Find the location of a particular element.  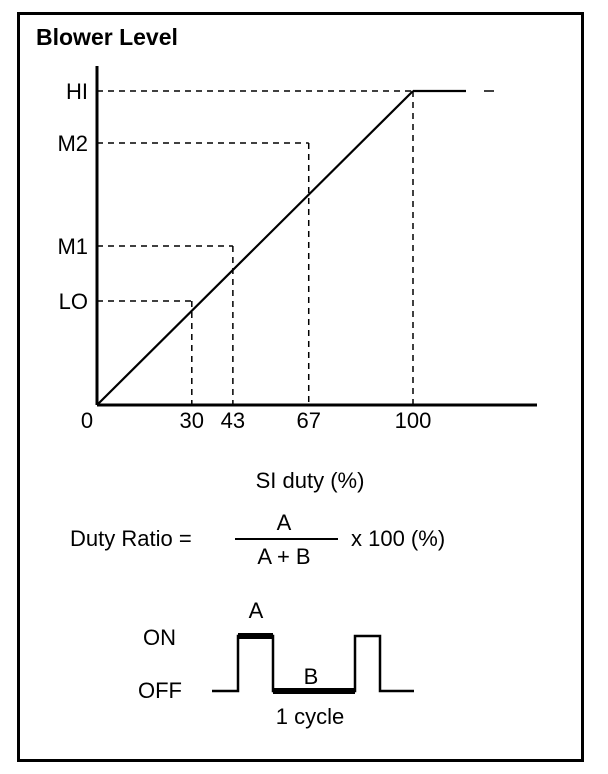

formula-denominator: A + B is located at coordinates (283, 556).